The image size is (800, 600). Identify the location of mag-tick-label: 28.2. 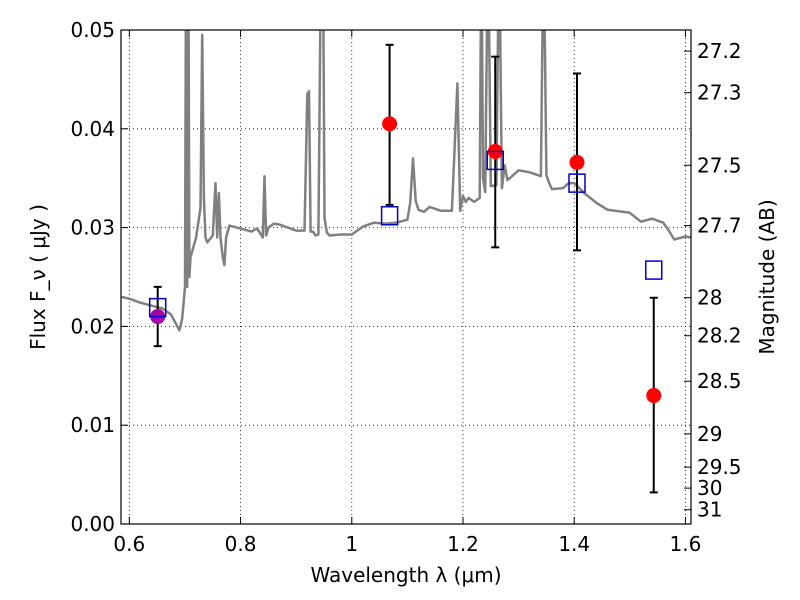
(719, 336).